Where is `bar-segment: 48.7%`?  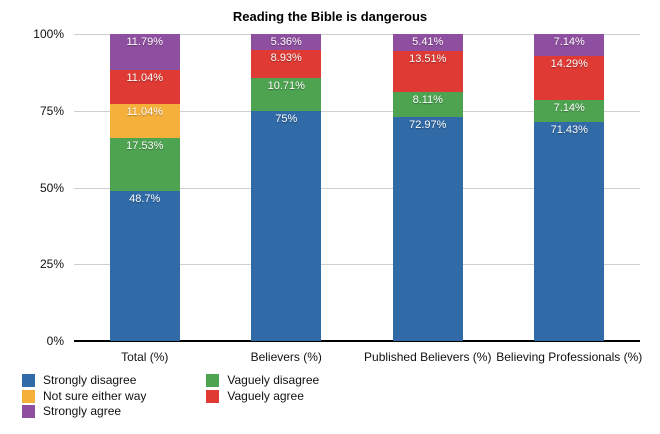
bar-segment: 48.7% is located at coordinates (144, 266).